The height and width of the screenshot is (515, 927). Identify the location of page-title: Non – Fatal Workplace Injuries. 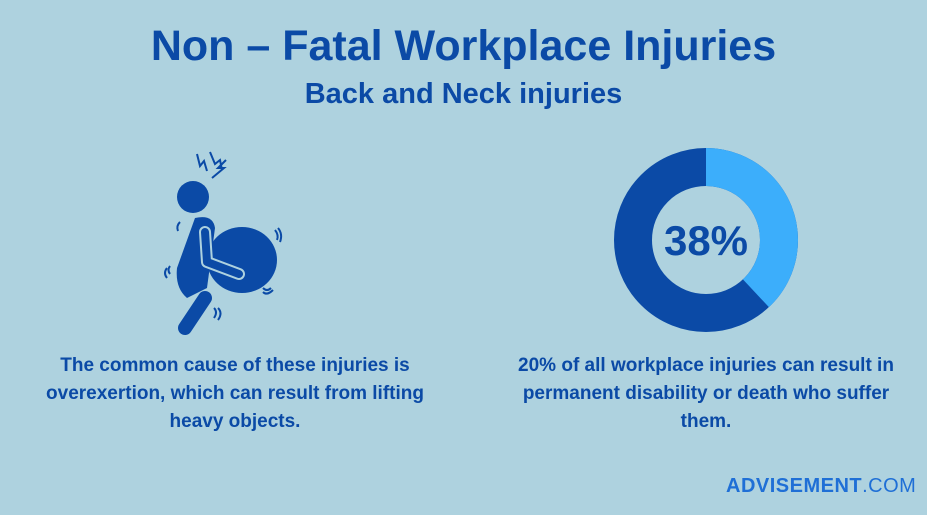
(463, 46).